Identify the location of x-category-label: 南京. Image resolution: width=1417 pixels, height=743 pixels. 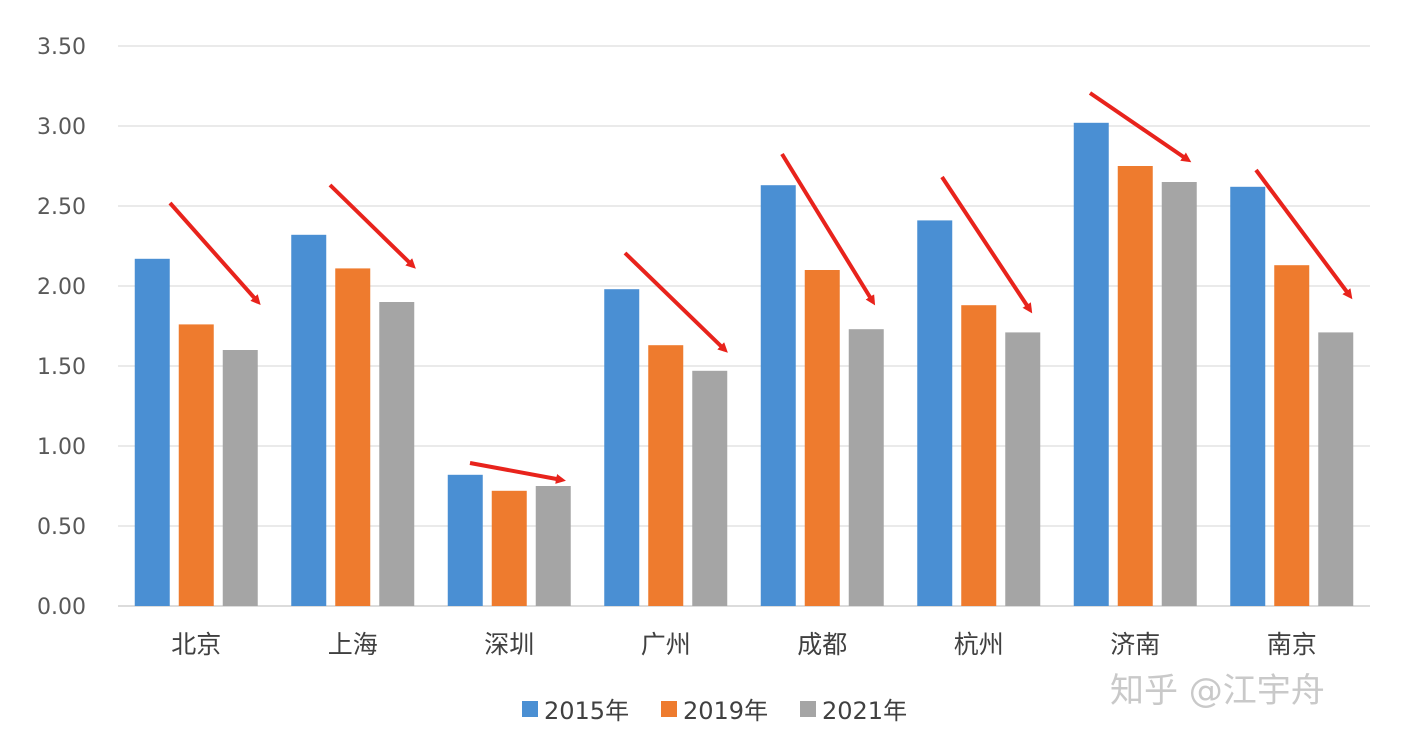
(1292, 644).